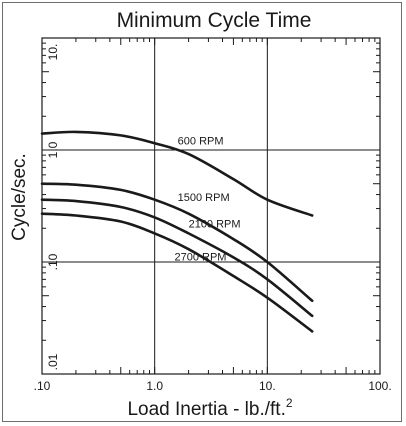  I want to click on x-tick-label: 100., so click(379, 386).